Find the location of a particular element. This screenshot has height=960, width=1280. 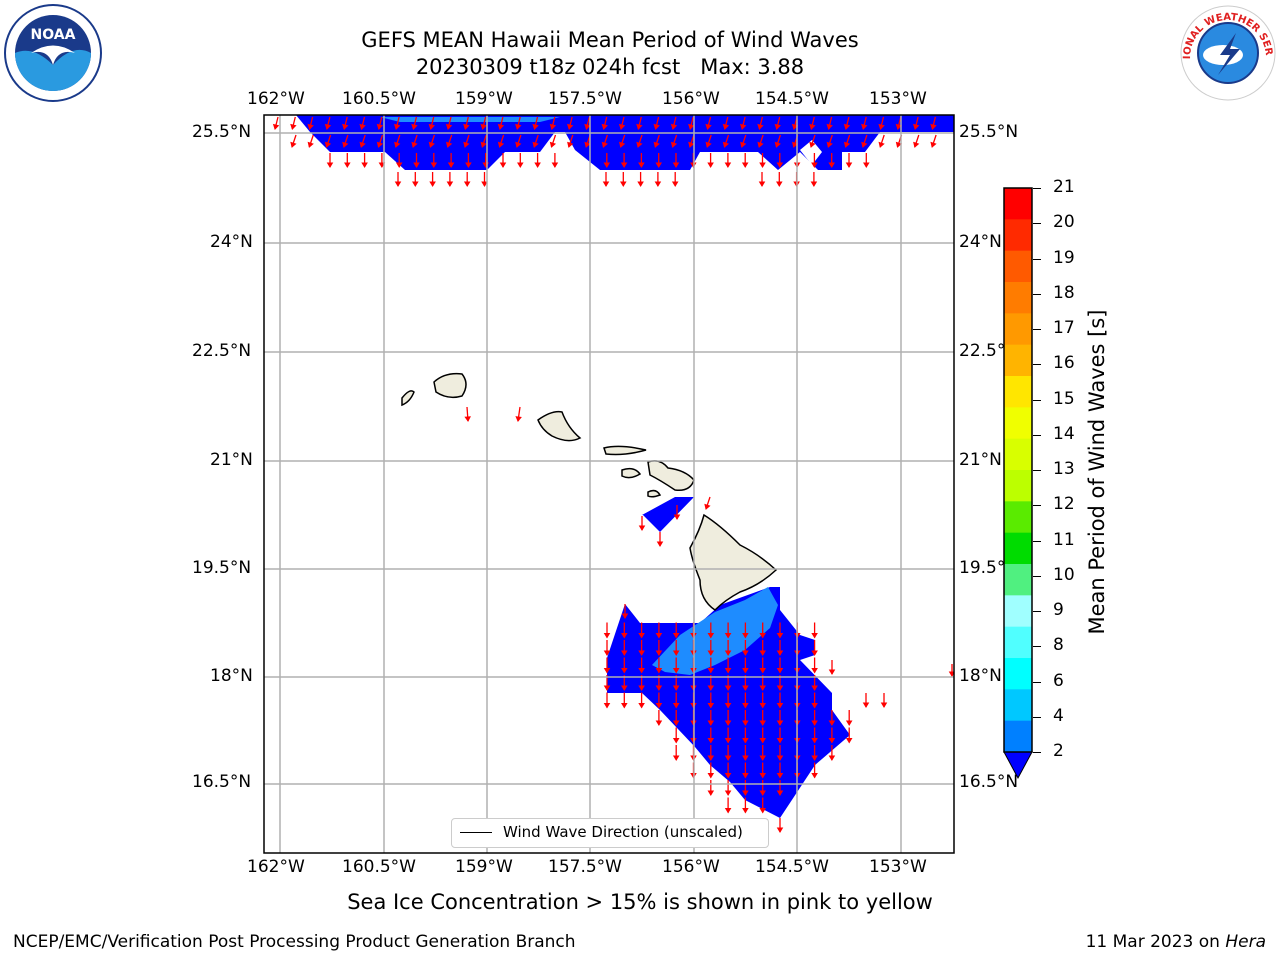

lat-tick-right: 25.5°N is located at coordinates (989, 132).